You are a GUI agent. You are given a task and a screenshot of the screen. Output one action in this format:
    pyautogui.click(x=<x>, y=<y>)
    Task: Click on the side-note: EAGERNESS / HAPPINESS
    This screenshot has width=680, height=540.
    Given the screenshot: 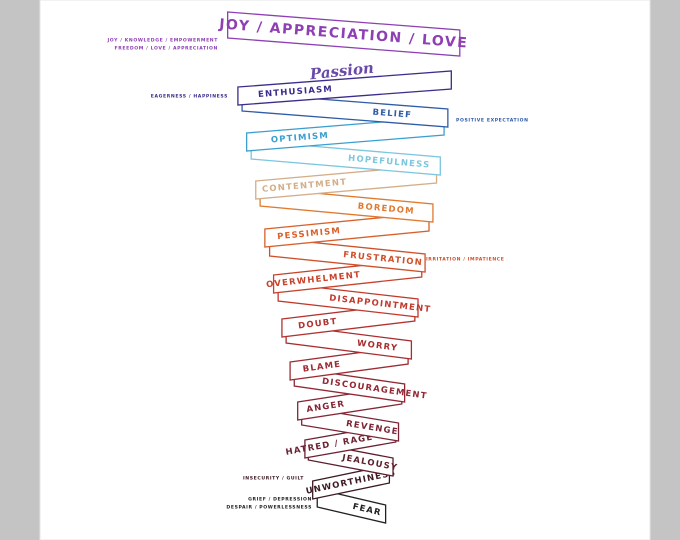 What is the action you would take?
    pyautogui.click(x=189, y=97)
    